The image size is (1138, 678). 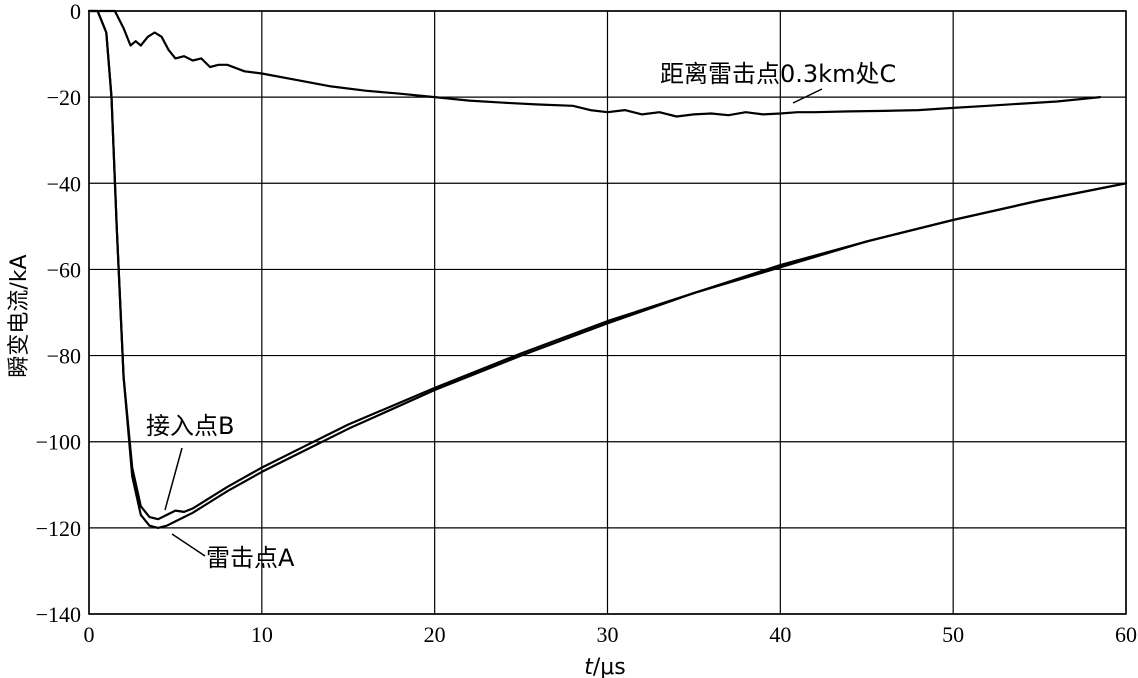 What do you see at coordinates (780, 634) in the screenshot?
I see `x-tick-label: 40` at bounding box center [780, 634].